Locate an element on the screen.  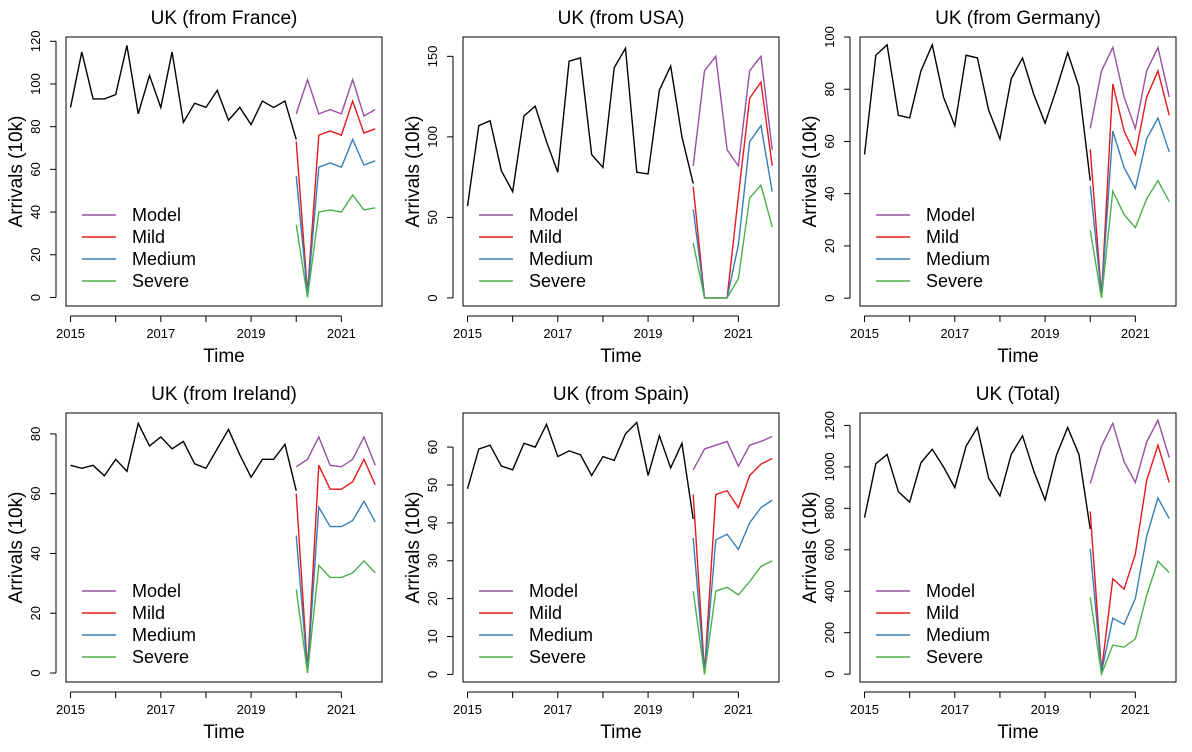
y-tick-label: 1200 is located at coordinates (829, 425).